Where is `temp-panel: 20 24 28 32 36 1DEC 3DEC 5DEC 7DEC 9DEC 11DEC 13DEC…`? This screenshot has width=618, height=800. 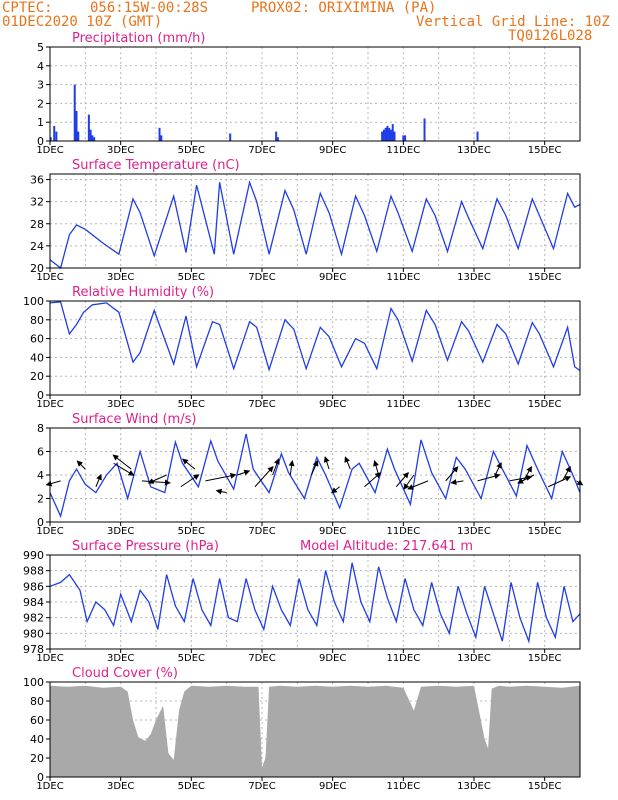 temp-panel: 20 24 28 32 36 1DEC 3DEC 5DEC 7DEC 9DEC 11DEC 13DEC… is located at coordinates (305, 220).